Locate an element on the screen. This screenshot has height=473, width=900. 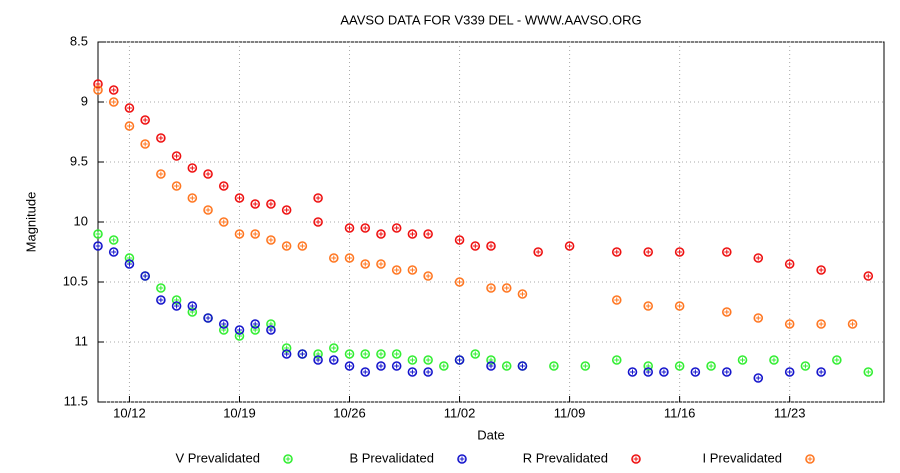
y-tick-label: 10.5 is located at coordinates (75, 280).